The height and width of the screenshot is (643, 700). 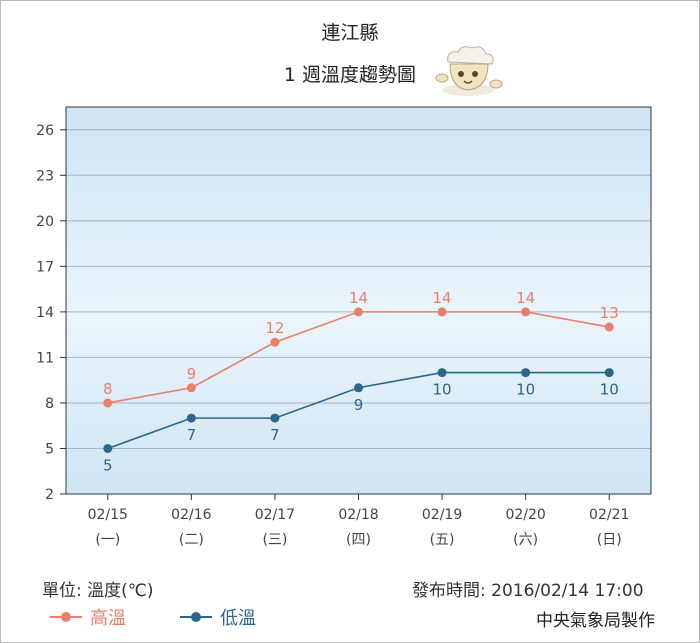 What do you see at coordinates (275, 515) in the screenshot?
I see `x-tick-label: 02/17` at bounding box center [275, 515].